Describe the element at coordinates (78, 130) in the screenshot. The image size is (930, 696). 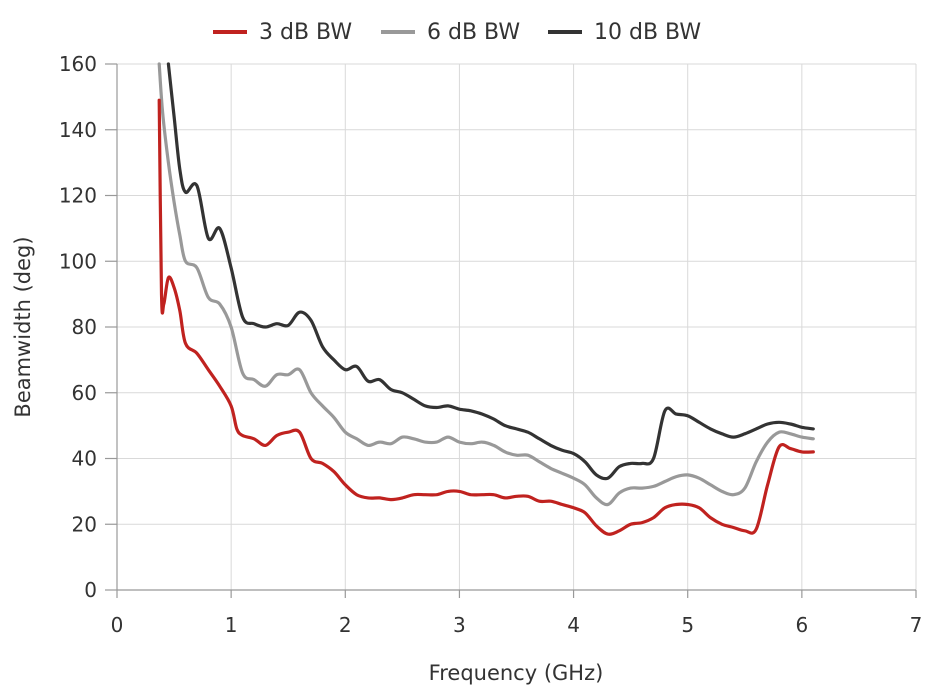
I see `y-tick-label: 140` at that location.